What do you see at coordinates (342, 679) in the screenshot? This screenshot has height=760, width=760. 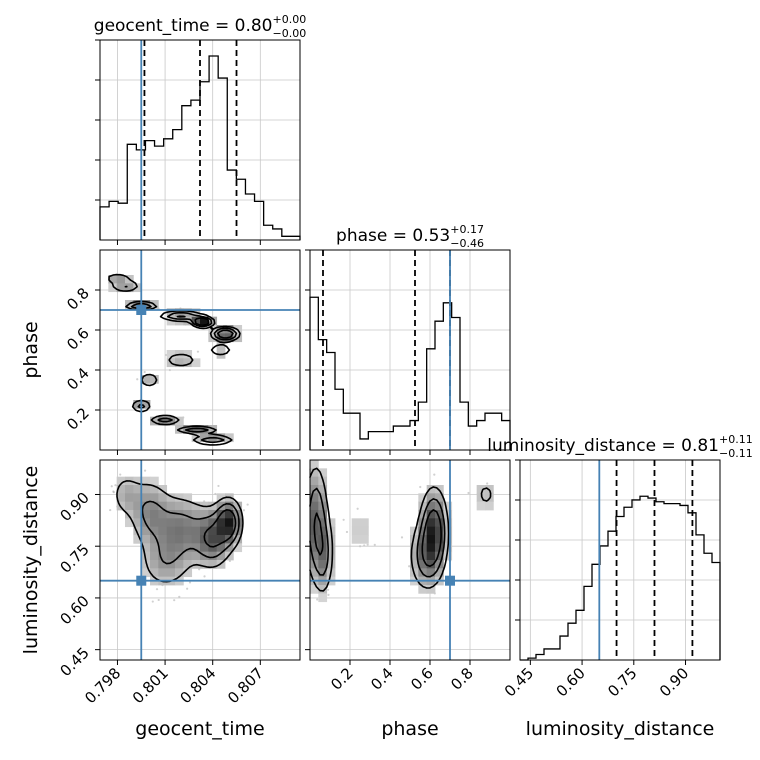 I see `xtick-label-phase-0: 0.2` at bounding box center [342, 679].